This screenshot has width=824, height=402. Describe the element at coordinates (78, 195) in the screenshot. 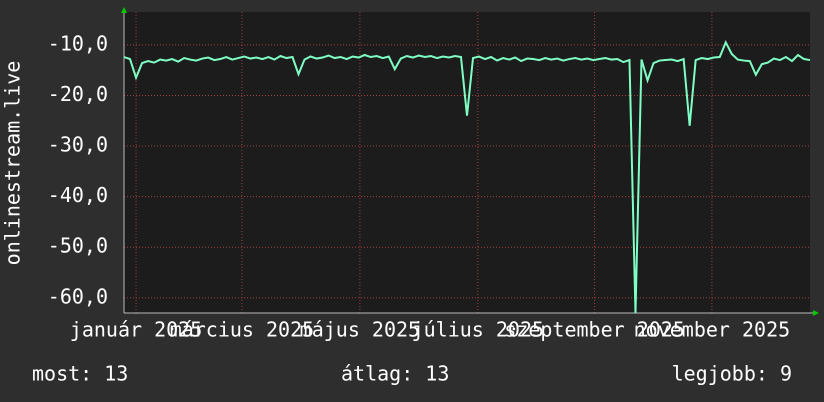

I see `y-tick-label: -40,0` at that location.